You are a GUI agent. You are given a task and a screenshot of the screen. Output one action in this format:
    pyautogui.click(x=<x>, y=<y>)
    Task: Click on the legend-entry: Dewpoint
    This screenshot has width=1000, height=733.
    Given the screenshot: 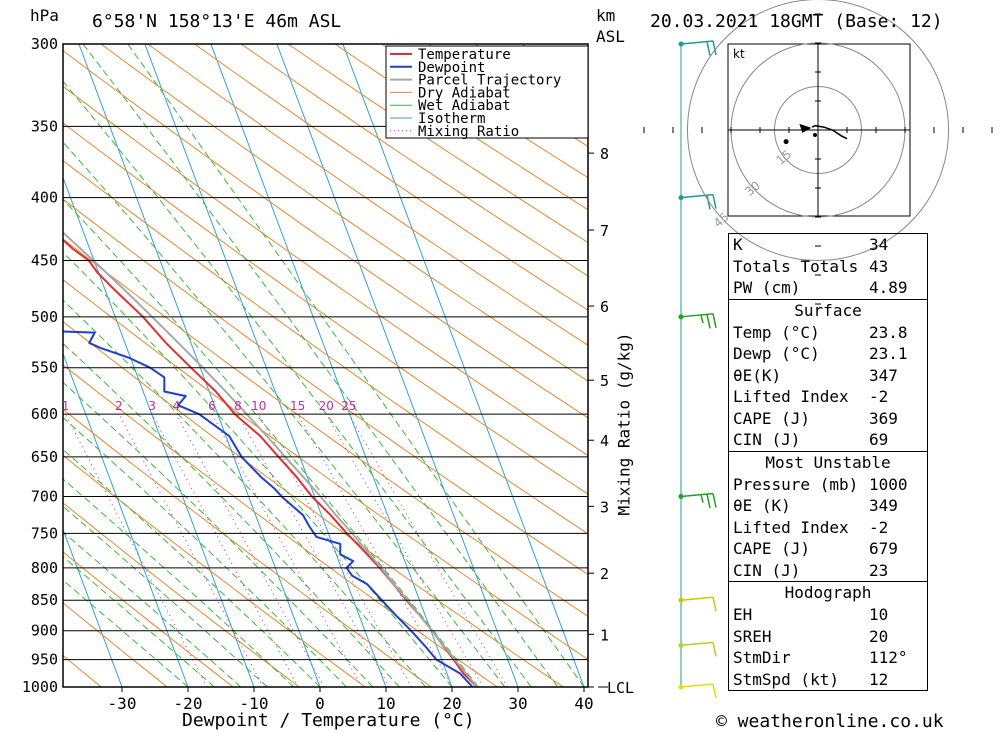 What is the action you would take?
    pyautogui.click(x=451, y=68)
    